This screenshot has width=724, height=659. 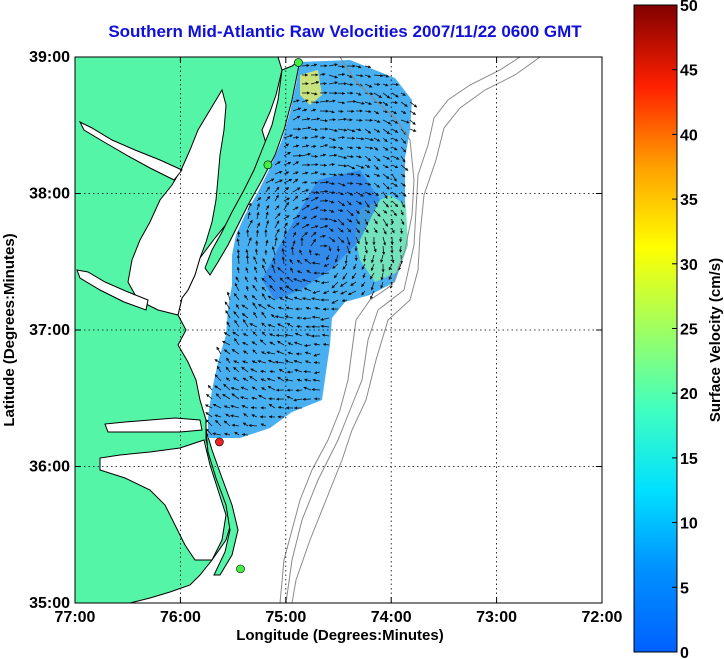 What do you see at coordinates (285, 617) in the screenshot?
I see `x-tick-label: 75:00` at bounding box center [285, 617].